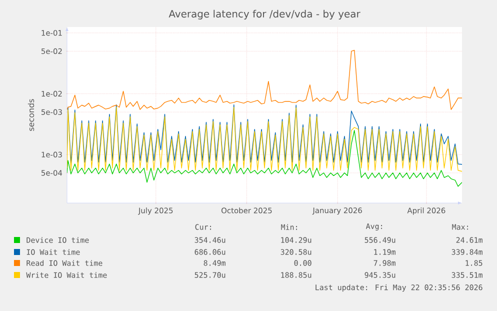 The height and width of the screenshot is (311, 497). I want to click on line-series, so click(264, 158).